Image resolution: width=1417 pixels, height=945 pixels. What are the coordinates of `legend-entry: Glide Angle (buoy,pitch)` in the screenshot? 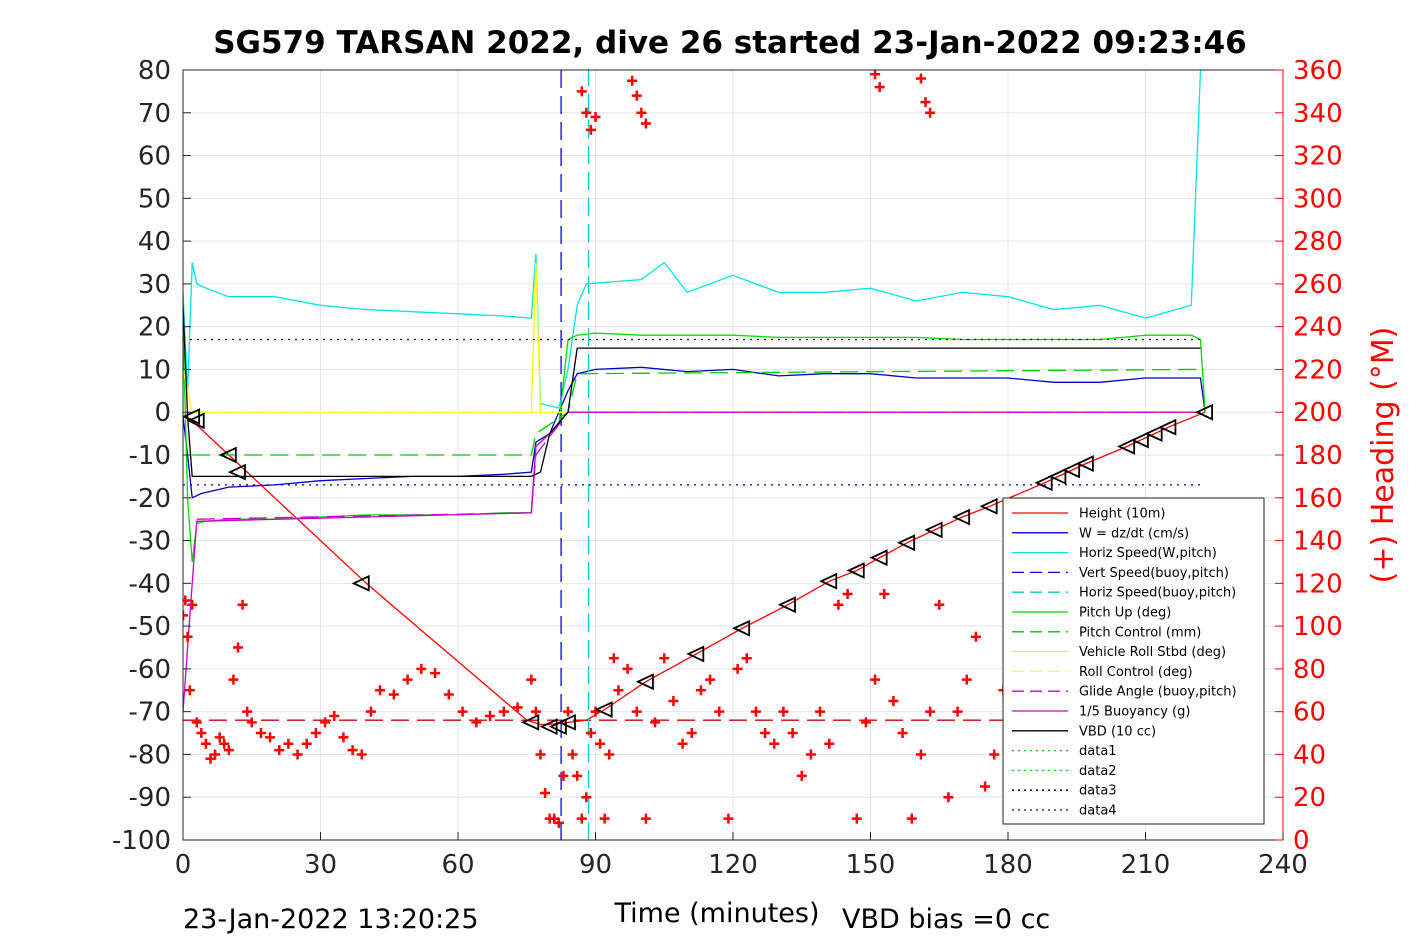 It's located at (1158, 692).